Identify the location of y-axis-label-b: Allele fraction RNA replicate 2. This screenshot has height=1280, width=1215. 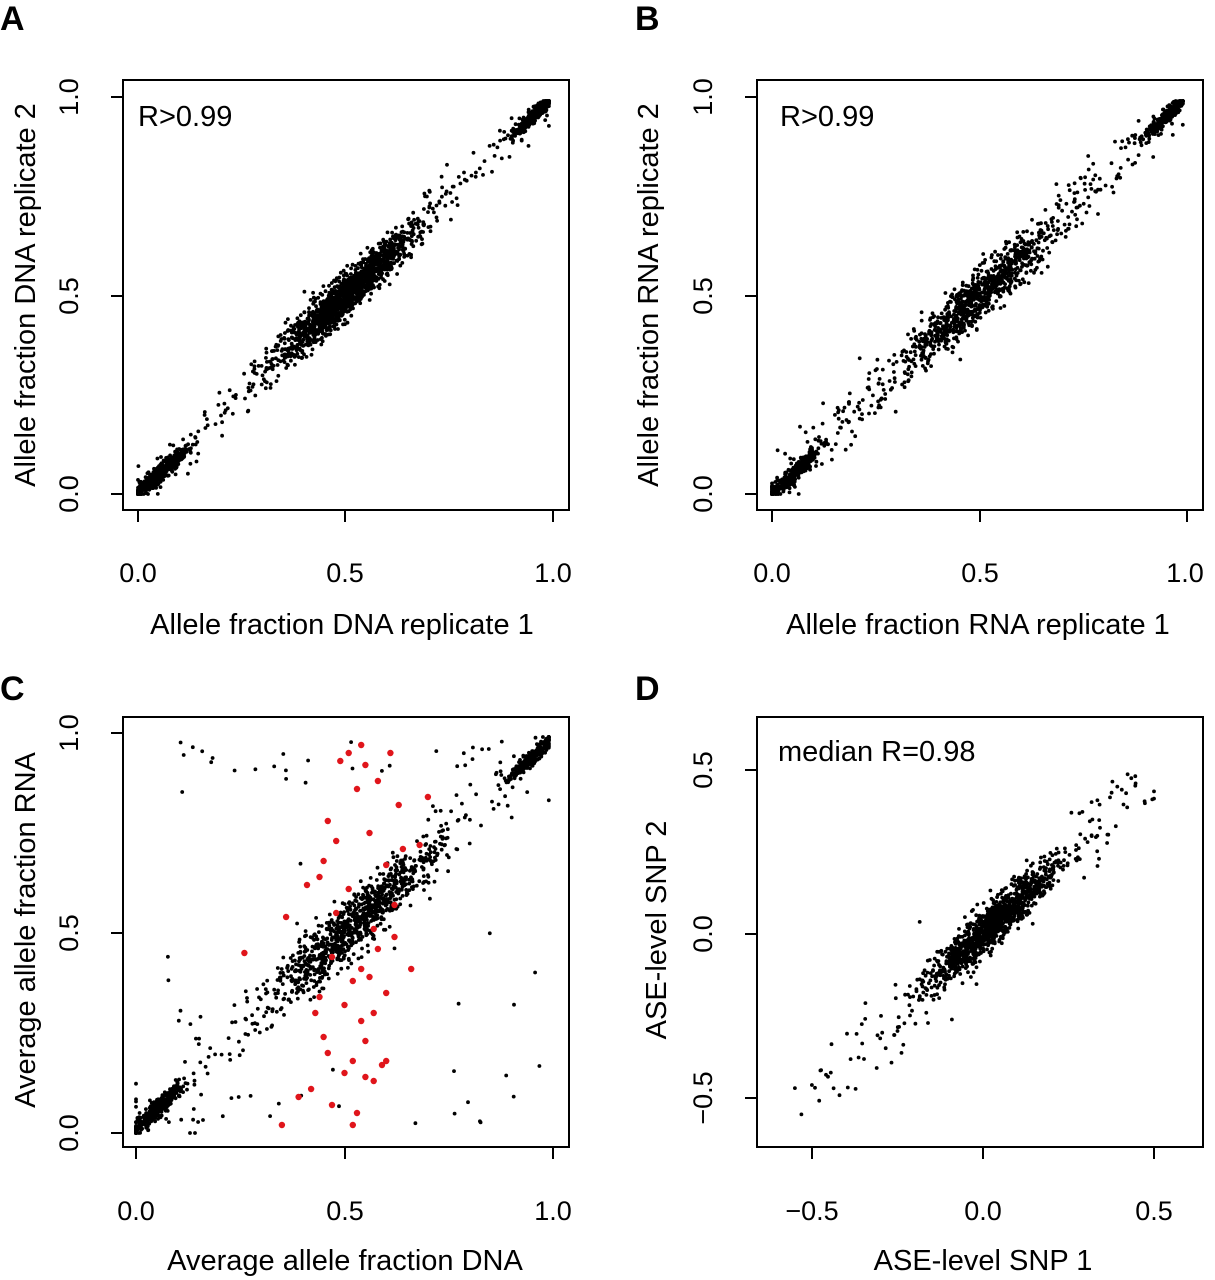
(649, 295).